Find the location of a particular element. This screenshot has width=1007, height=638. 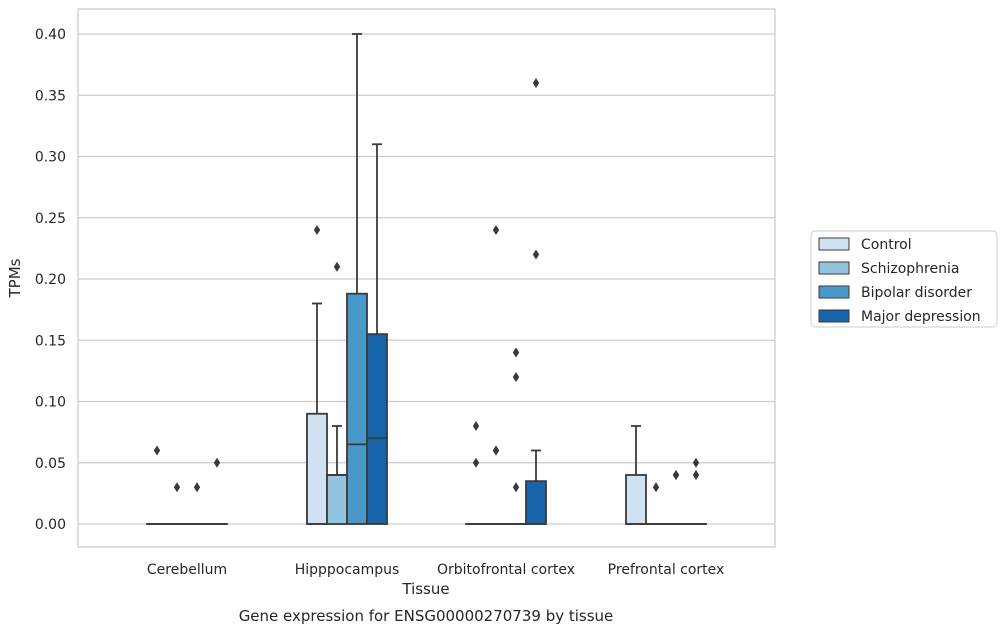

legend-label: Control is located at coordinates (886, 245).